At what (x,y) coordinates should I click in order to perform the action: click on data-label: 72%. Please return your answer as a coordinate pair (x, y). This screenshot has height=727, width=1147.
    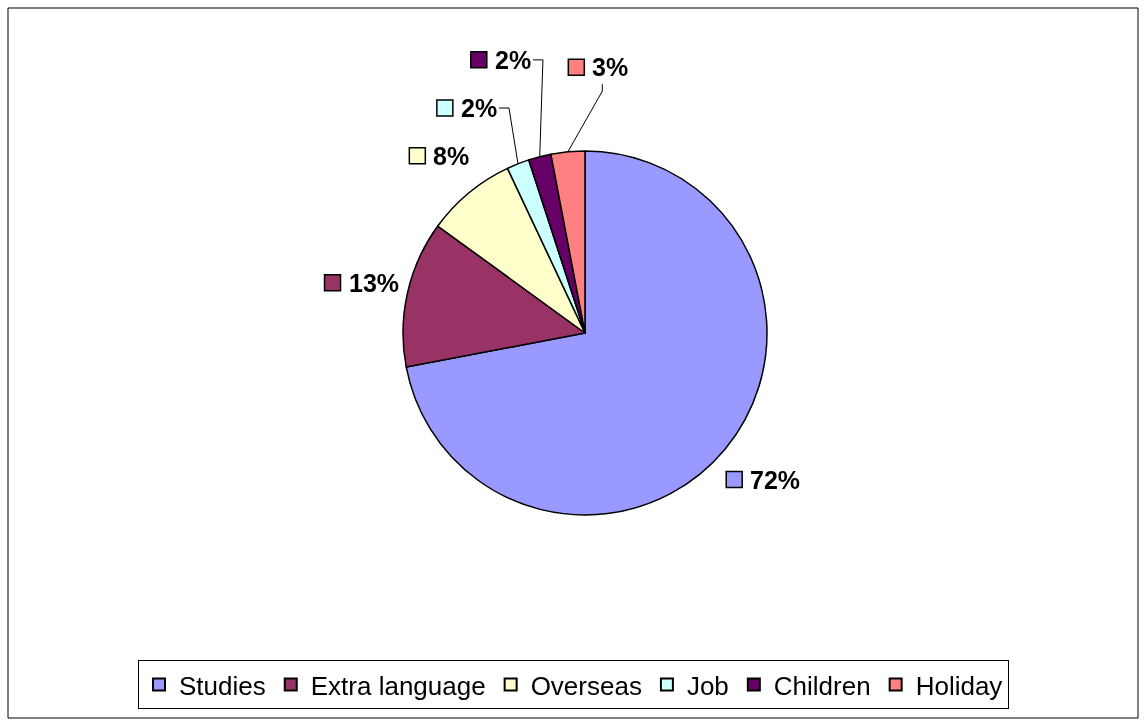
    Looking at the image, I should click on (775, 480).